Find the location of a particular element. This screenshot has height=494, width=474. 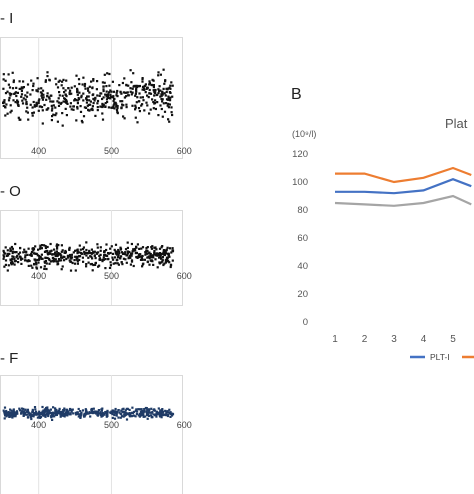

x-tick-label: 600 is located at coordinates (184, 151).